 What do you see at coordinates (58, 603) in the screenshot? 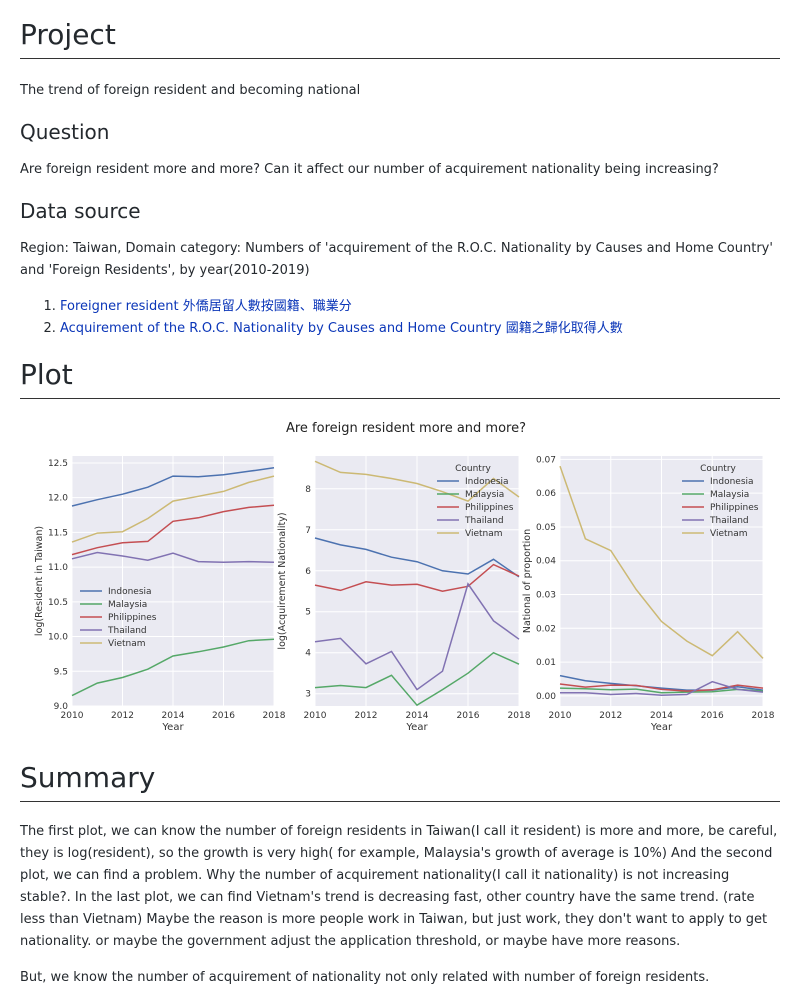
I see `y-tick-label: 10.5` at bounding box center [58, 603].